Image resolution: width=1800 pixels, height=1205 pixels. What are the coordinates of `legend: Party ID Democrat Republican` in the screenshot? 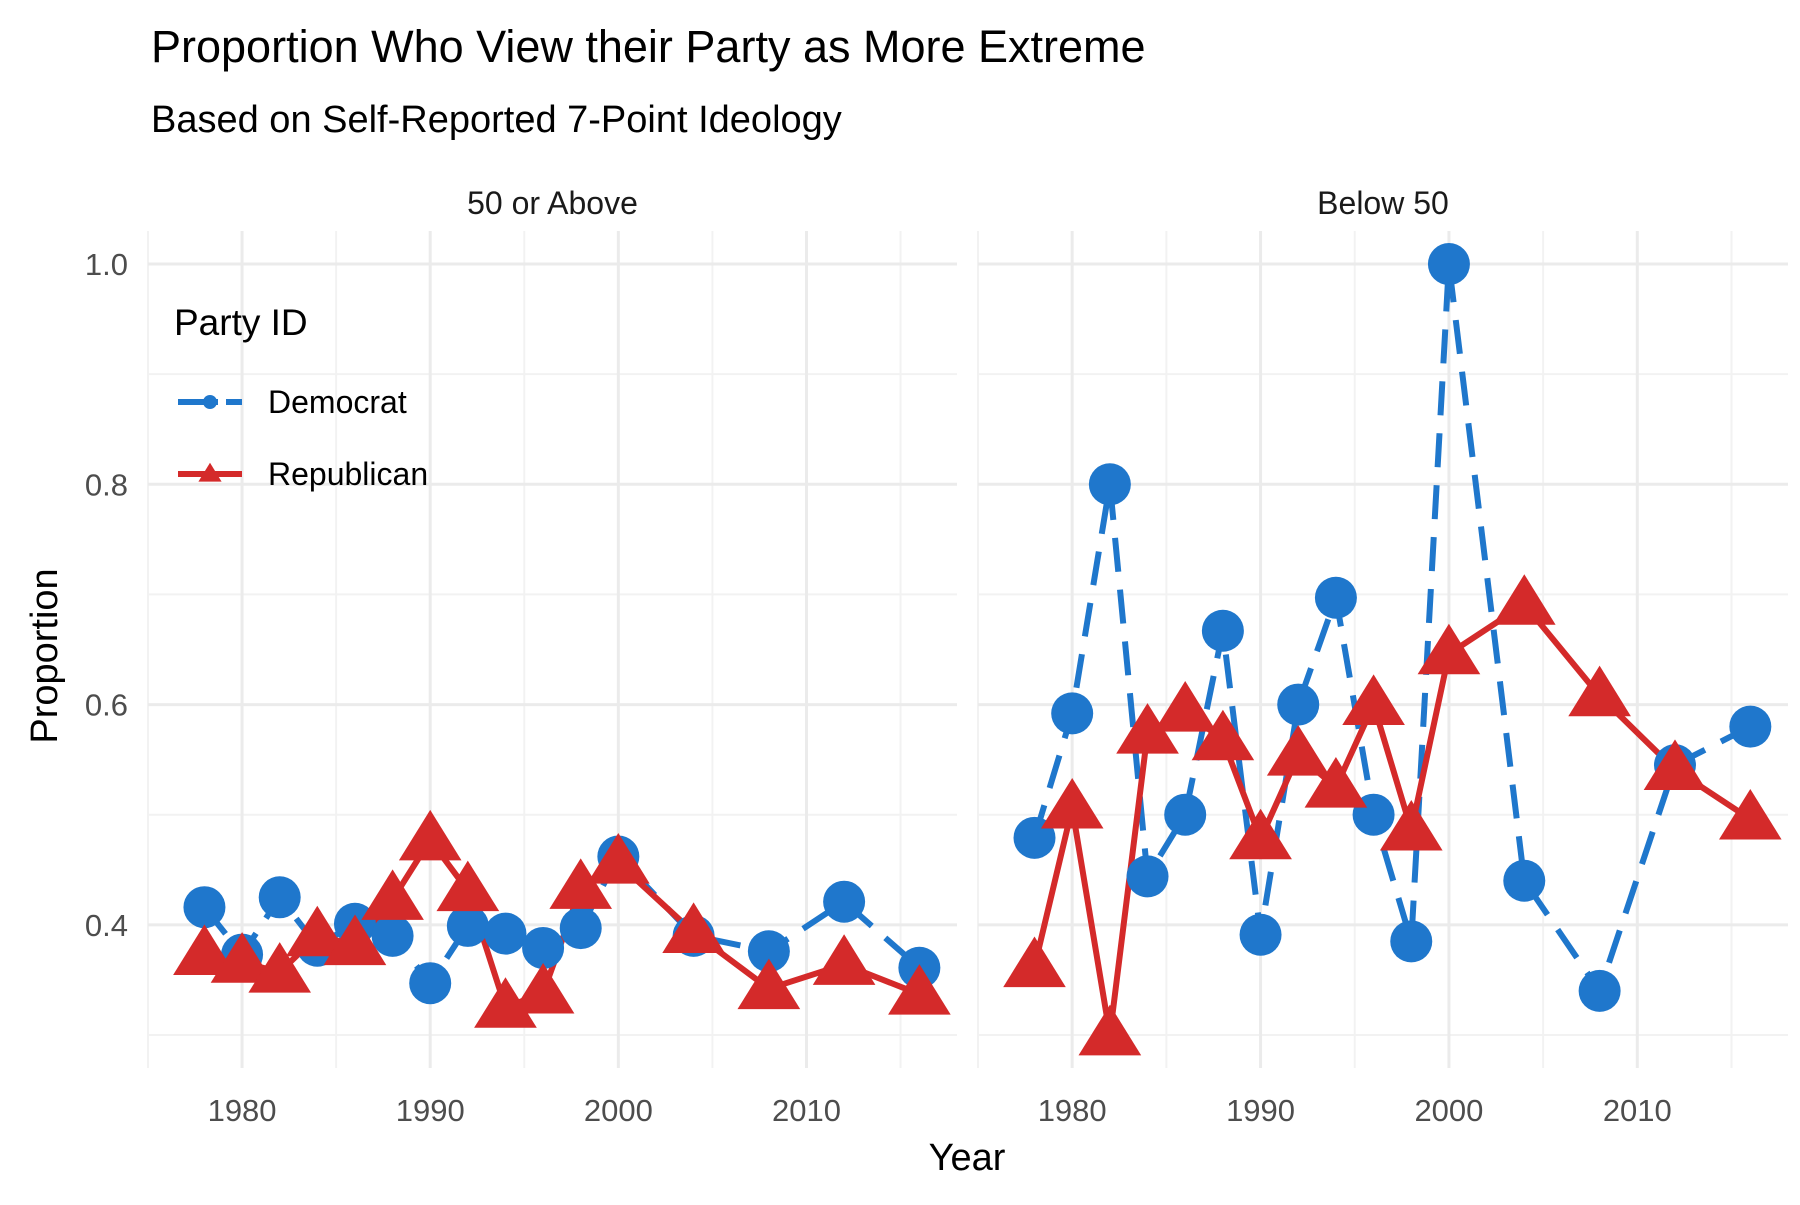 It's located at (301, 397).